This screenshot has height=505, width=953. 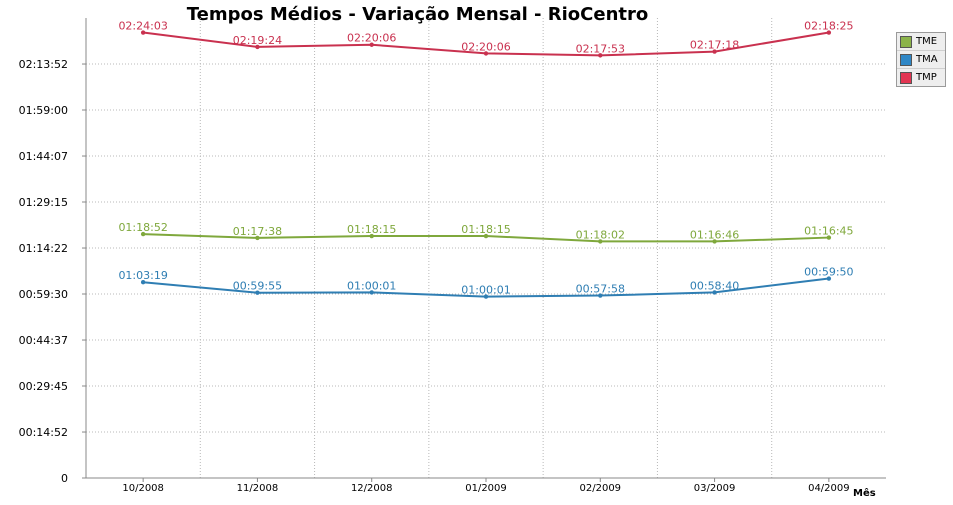 I want to click on x-tick-label: 01/2009, so click(x=486, y=488).